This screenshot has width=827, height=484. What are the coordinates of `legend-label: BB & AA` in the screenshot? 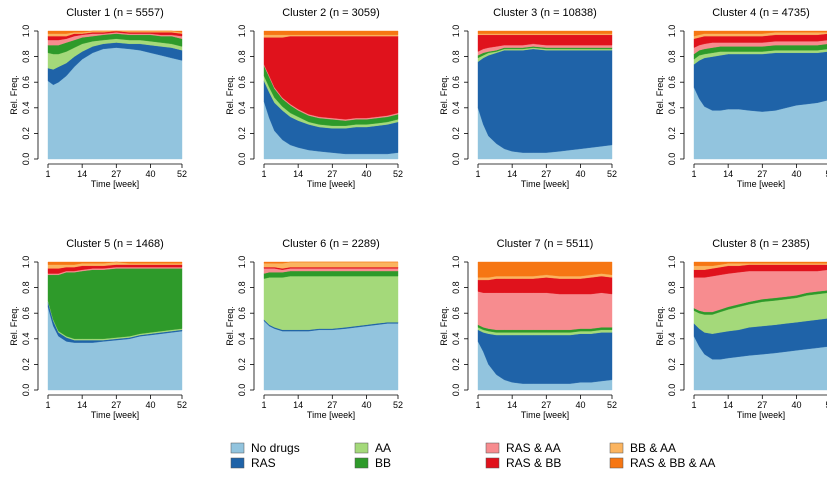 It's located at (653, 448).